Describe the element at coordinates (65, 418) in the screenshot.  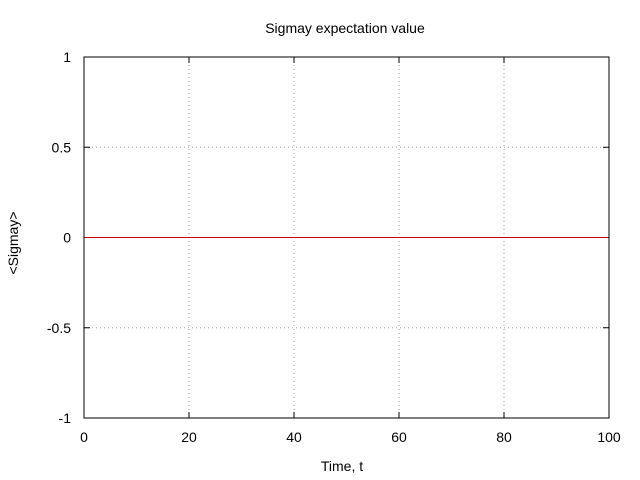
I see `y-tick-label: -1` at that location.